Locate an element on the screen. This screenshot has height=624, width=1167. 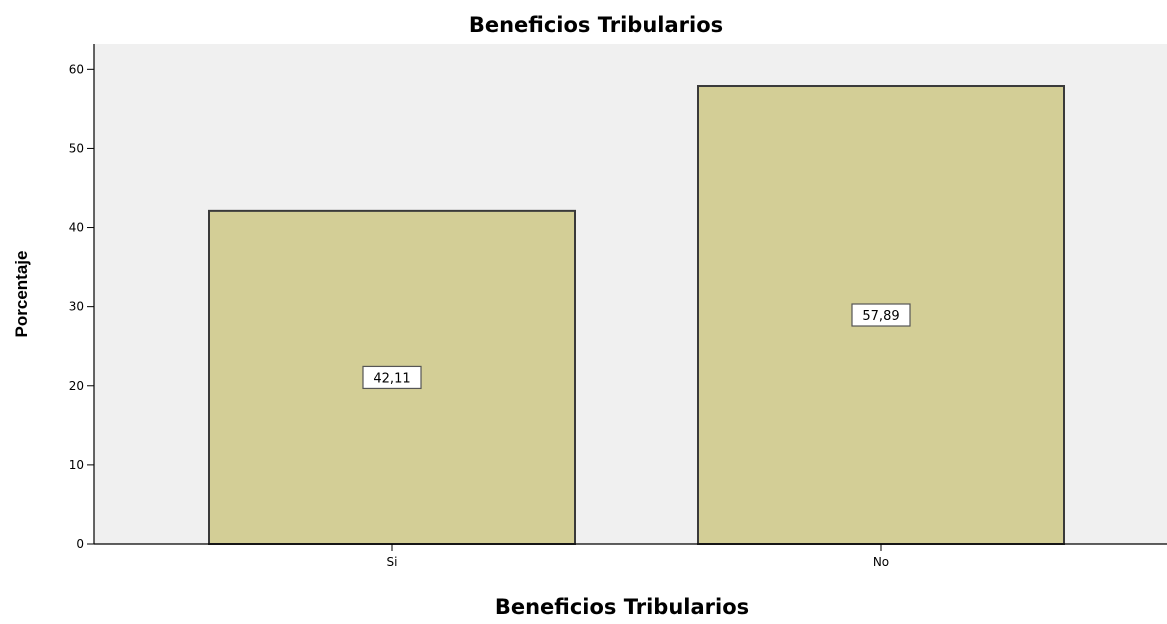
y-tick-label: 10 is located at coordinates (76, 465).